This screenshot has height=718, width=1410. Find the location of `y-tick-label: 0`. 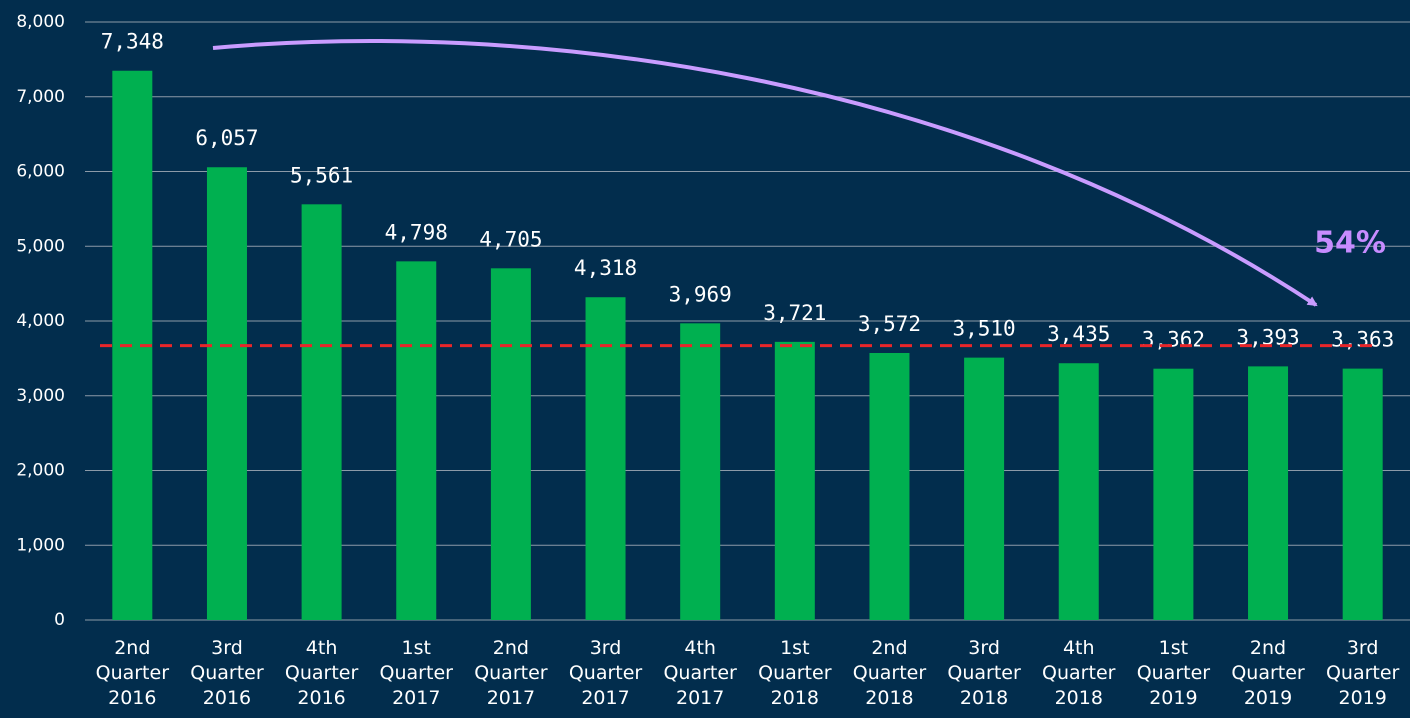

y-tick-label: 0 is located at coordinates (59, 620).